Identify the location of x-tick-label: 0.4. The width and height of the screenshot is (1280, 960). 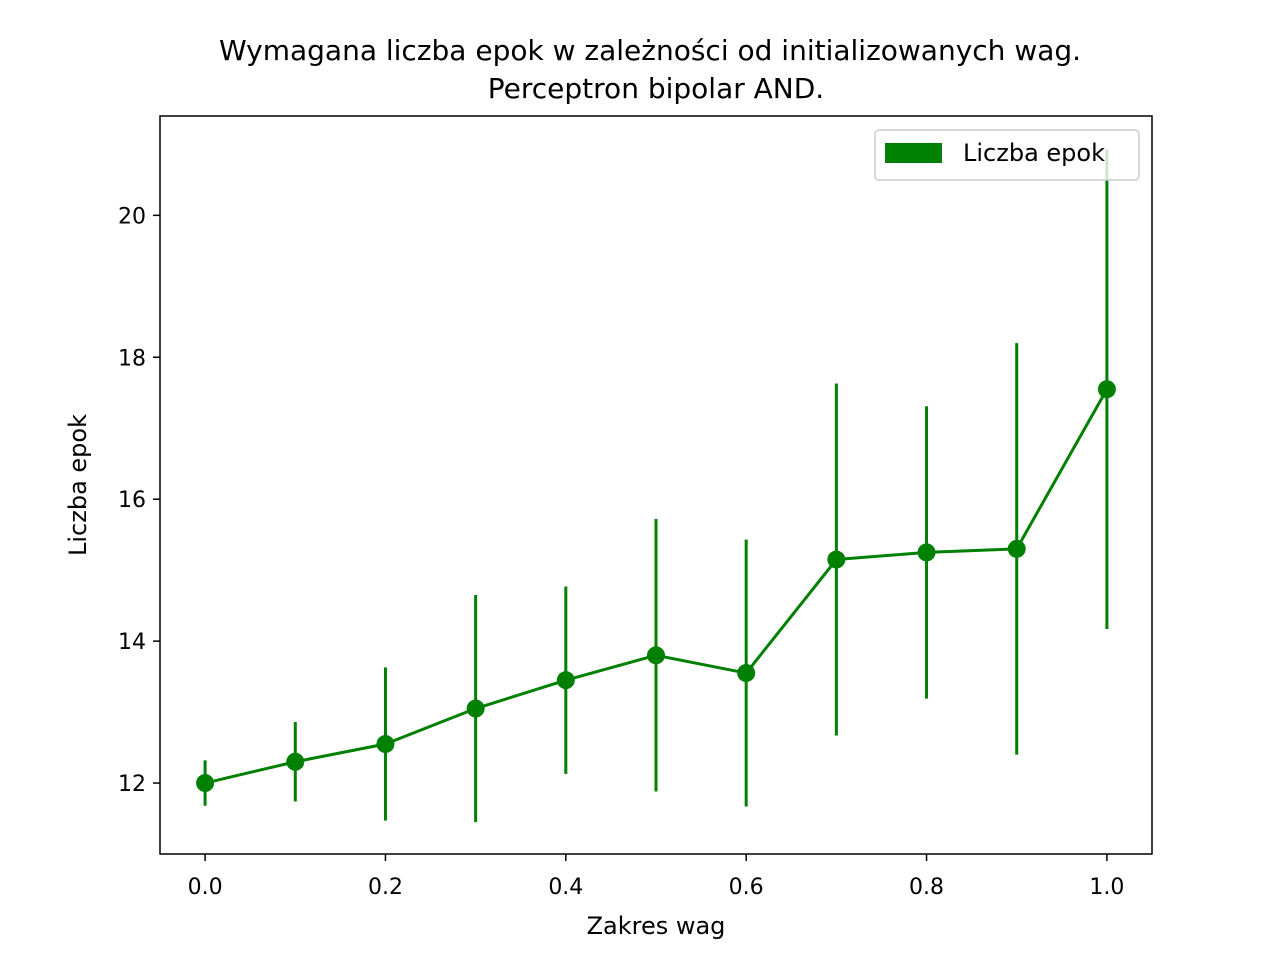
(565, 887).